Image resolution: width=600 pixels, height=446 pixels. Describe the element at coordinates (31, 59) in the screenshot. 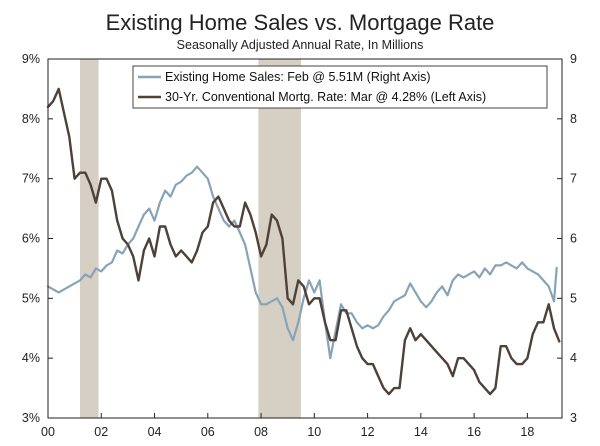

I see `left-axis-tick-label: 9%` at that location.